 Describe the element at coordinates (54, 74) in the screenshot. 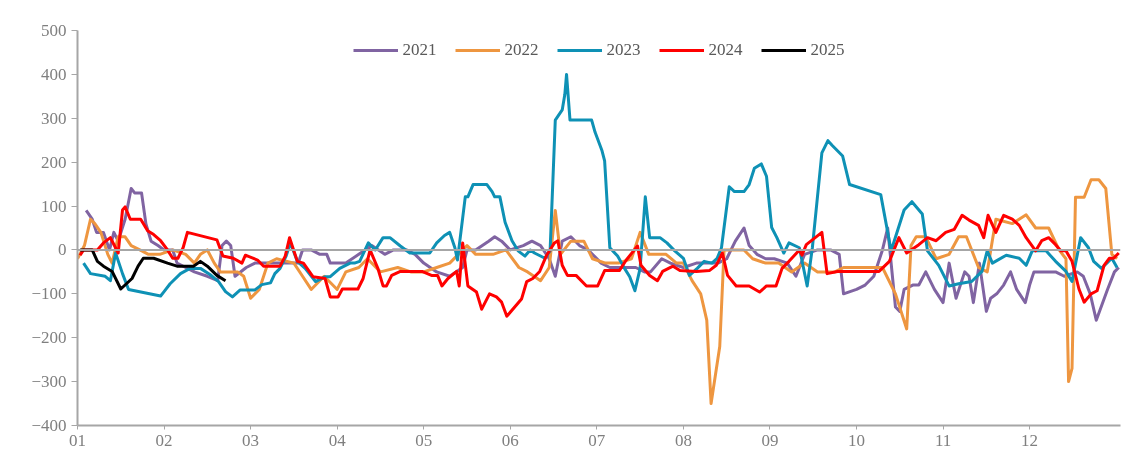

I see `y-tick-label: 400` at that location.